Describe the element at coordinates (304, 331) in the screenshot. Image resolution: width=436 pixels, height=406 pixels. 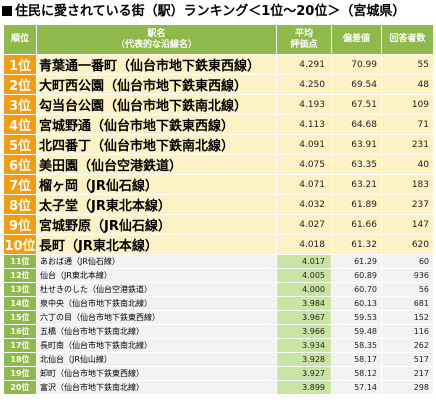
I see `score-cell: 3.966` at that location.